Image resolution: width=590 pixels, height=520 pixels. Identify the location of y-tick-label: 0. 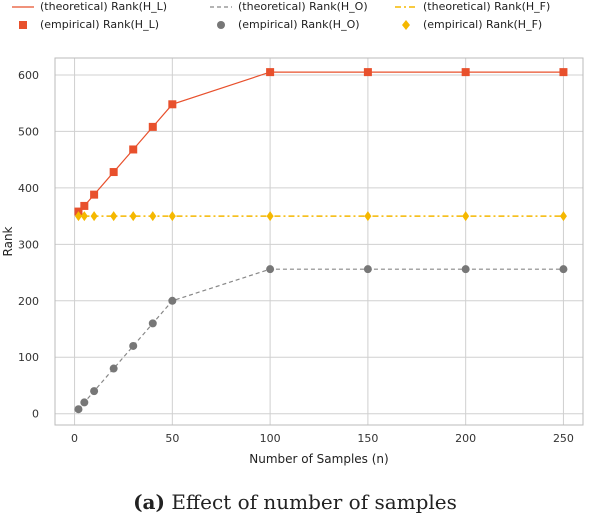
(35, 414).